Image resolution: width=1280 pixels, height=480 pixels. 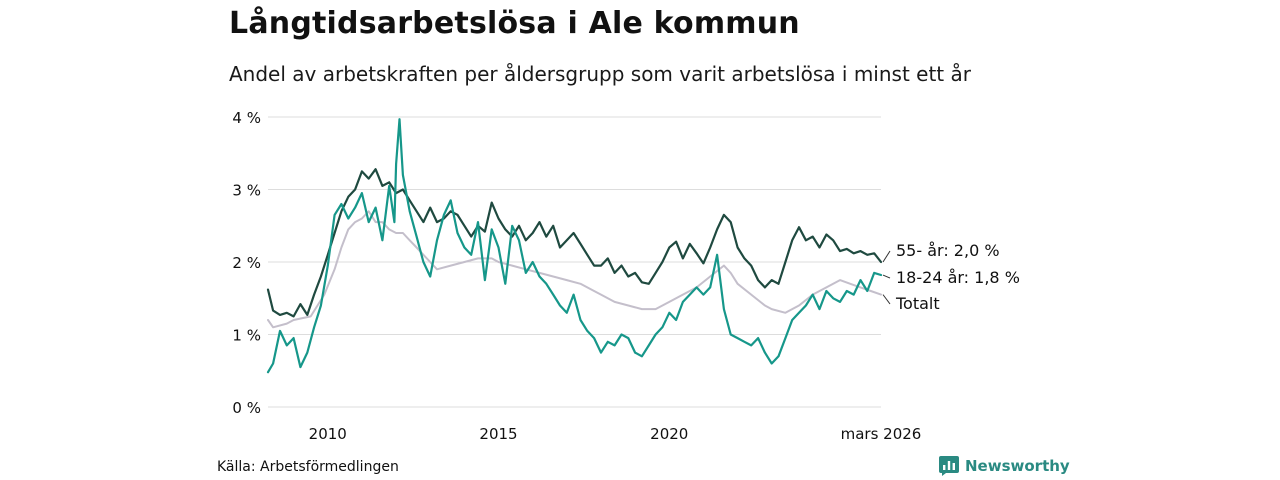 What do you see at coordinates (881, 434) in the screenshot?
I see `x-tick-label: mars 2026` at bounding box center [881, 434].